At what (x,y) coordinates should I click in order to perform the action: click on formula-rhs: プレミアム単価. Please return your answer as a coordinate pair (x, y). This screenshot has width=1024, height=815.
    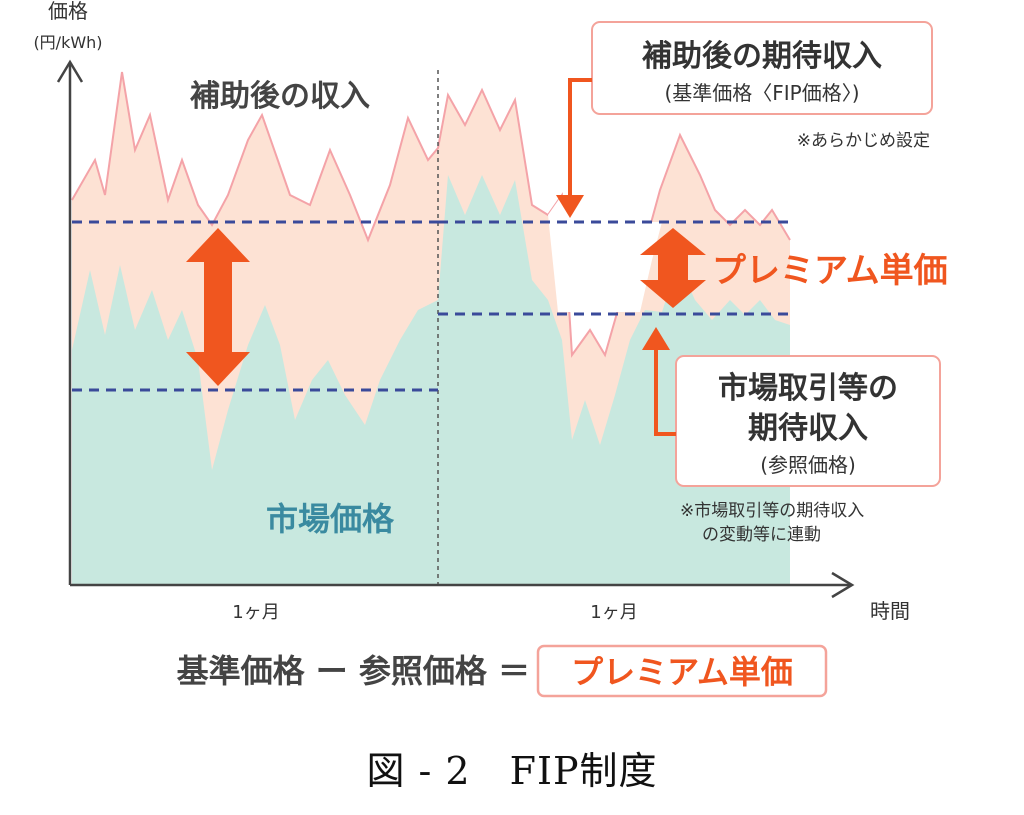
    Looking at the image, I should click on (682, 672).